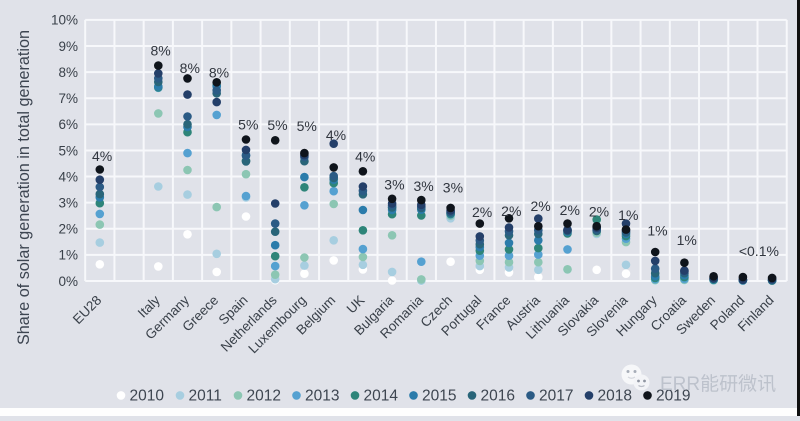 The width and height of the screenshot is (800, 421). I want to click on svg-text: 2016, so click(498, 396).